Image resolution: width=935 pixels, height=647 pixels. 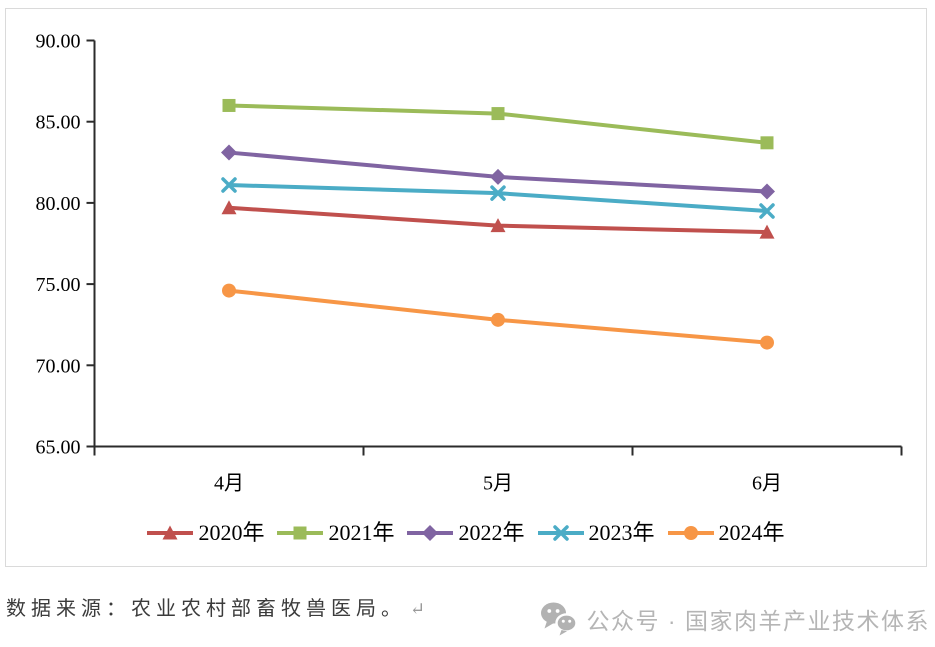 What do you see at coordinates (58, 123) in the screenshot?
I see `y-axis-tick-label: 85.00` at bounding box center [58, 123].